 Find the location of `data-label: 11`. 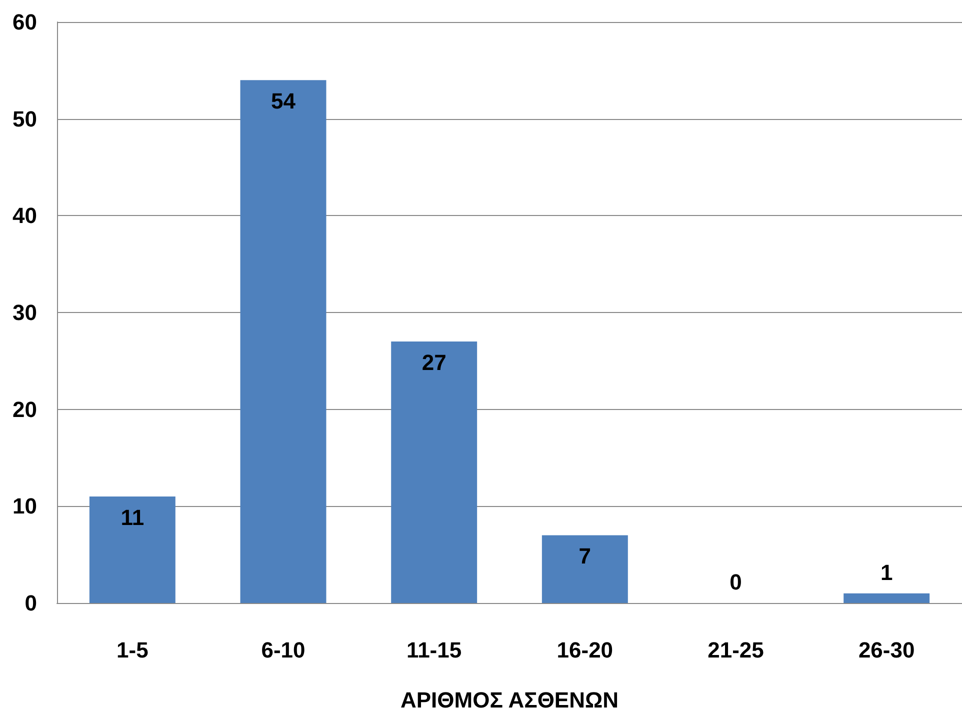

data-label: 11 is located at coordinates (132, 517).